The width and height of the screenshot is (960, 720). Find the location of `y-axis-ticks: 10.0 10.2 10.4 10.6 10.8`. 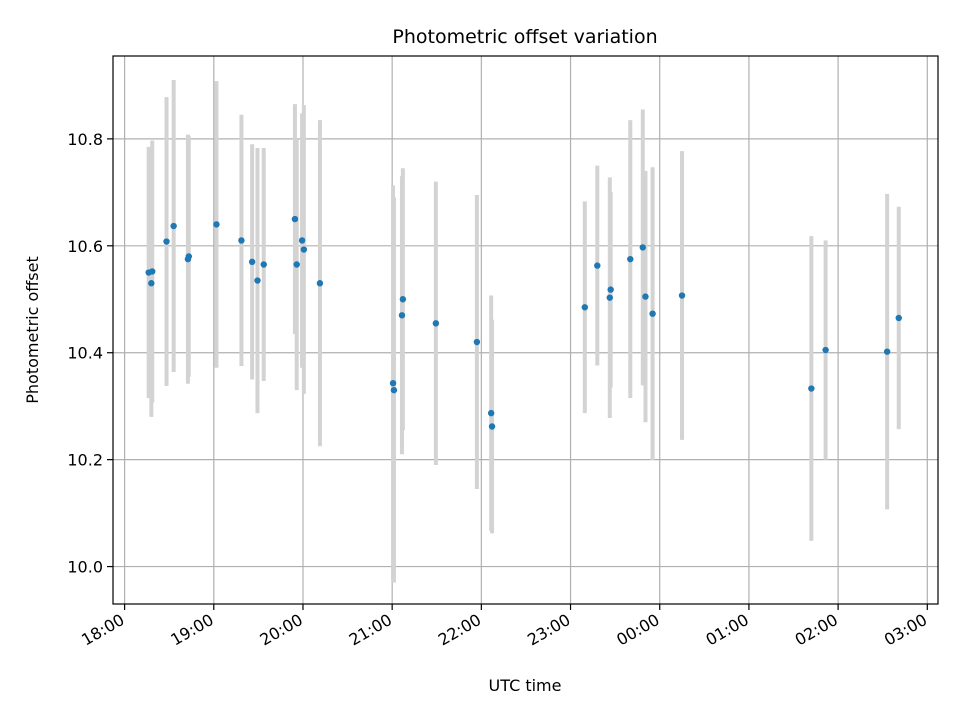

y-axis-ticks: 10.0 10.2 10.4 10.6 10.8 is located at coordinates (90, 353).